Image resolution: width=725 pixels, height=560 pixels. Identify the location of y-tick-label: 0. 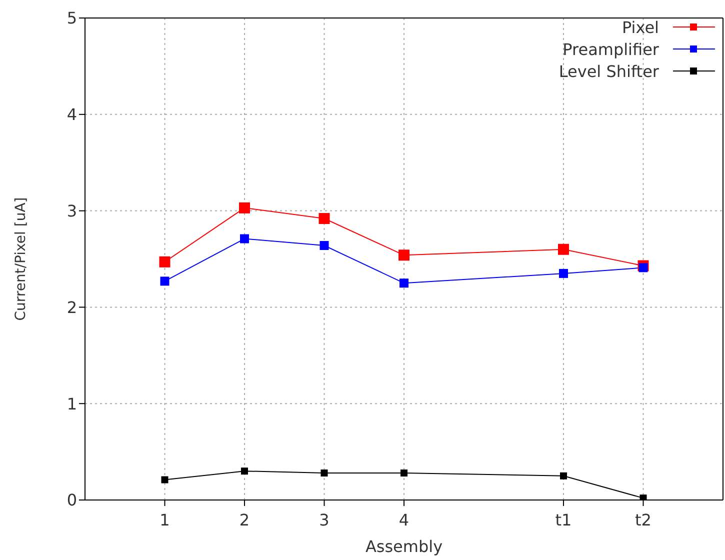
(71, 500).